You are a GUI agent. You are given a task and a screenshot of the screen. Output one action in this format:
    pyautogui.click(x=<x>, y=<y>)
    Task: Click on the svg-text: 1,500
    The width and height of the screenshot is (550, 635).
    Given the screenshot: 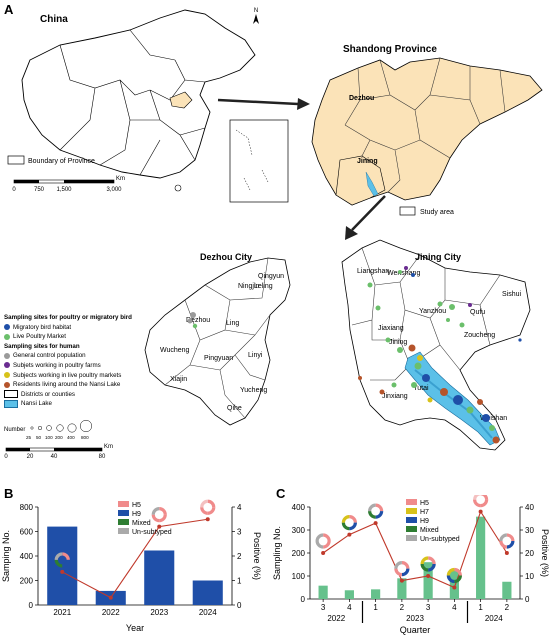 What is the action you would take?
    pyautogui.click(x=64, y=190)
    